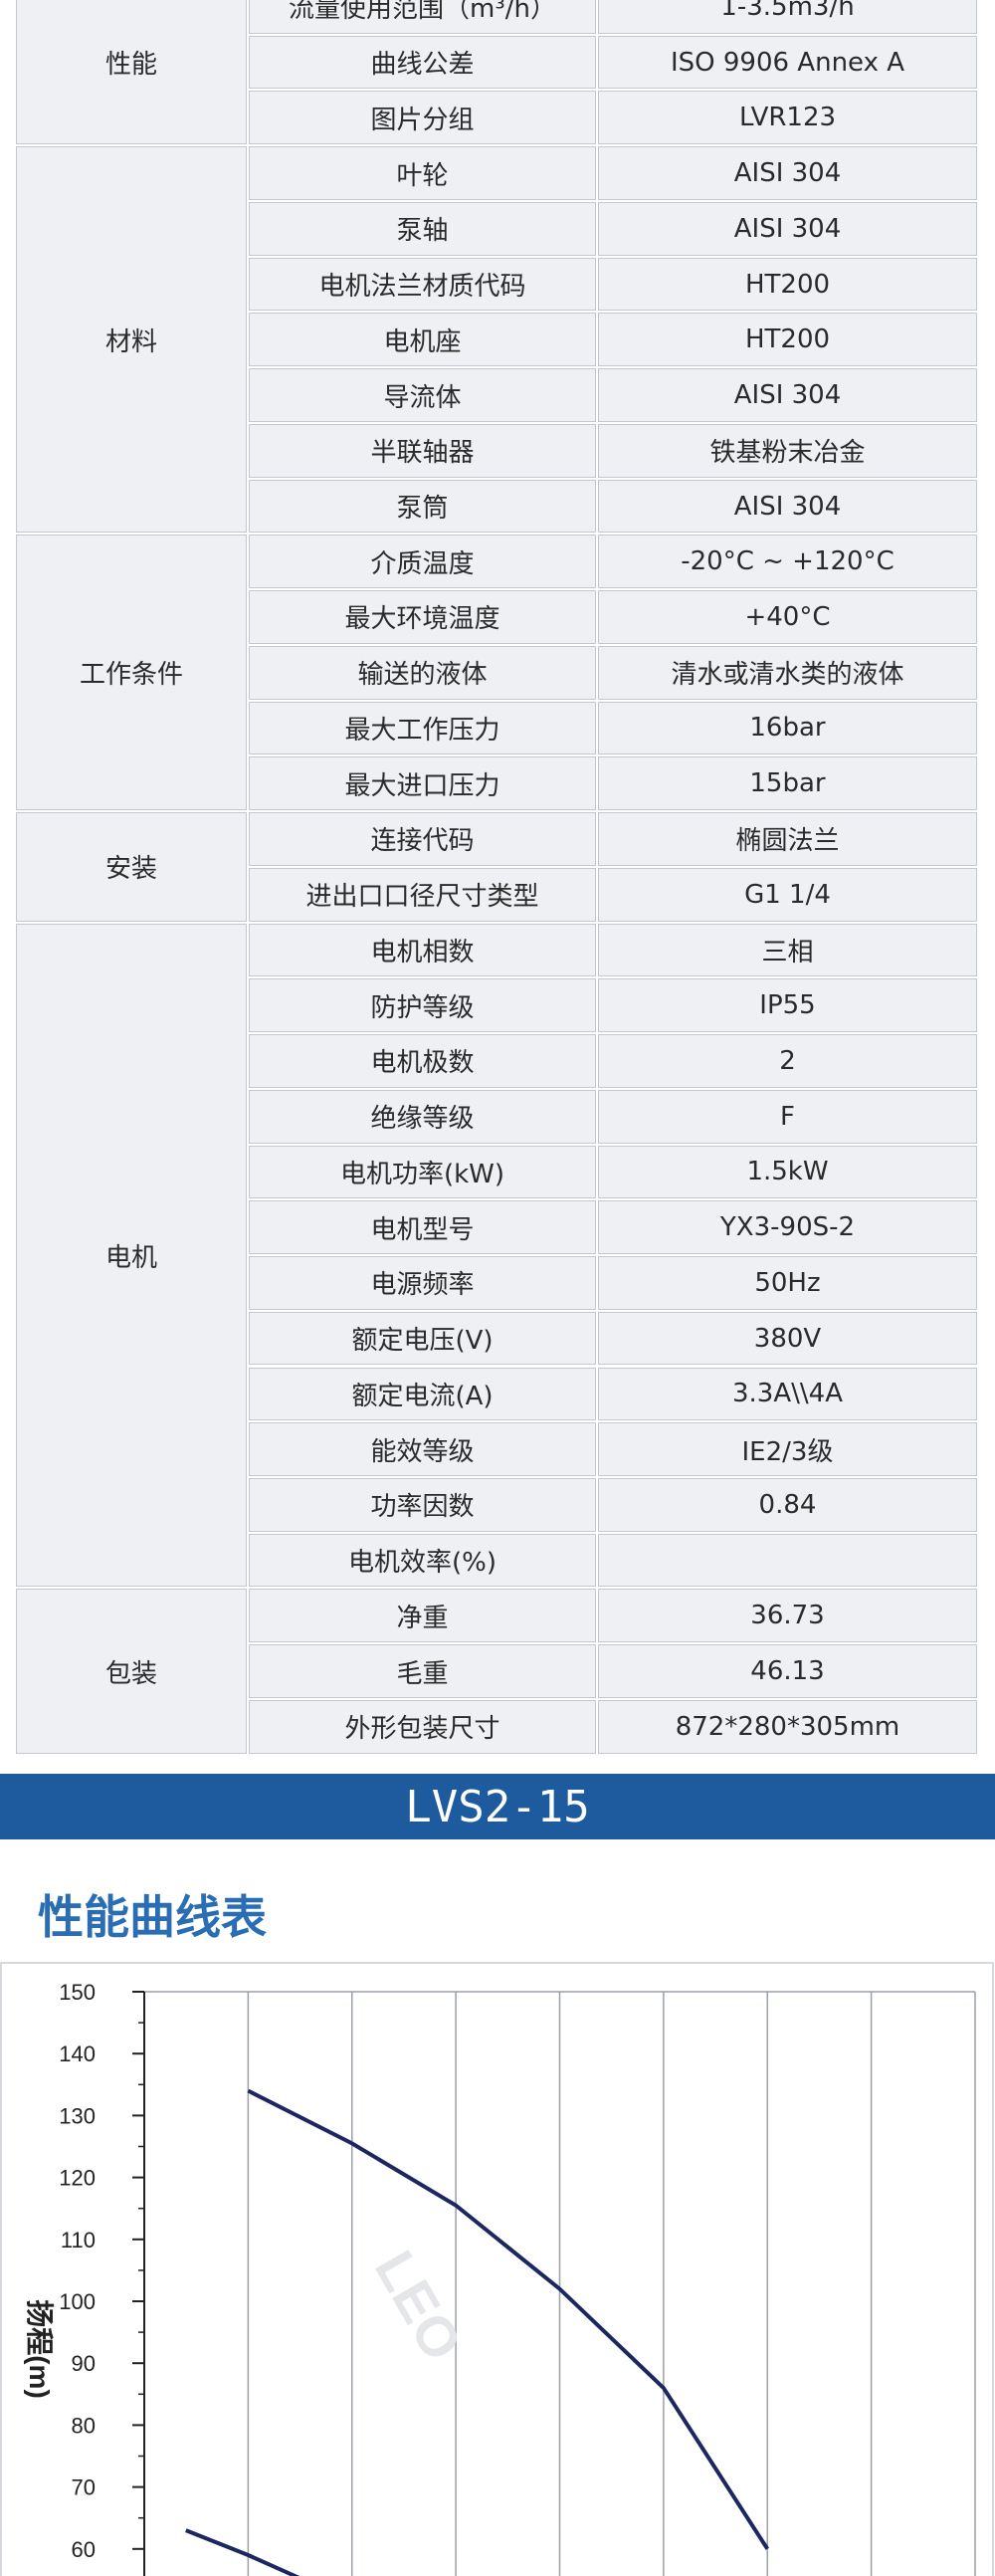 This screenshot has height=2576, width=995. What do you see at coordinates (787, 1560) in the screenshot?
I see `spec-value` at bounding box center [787, 1560].